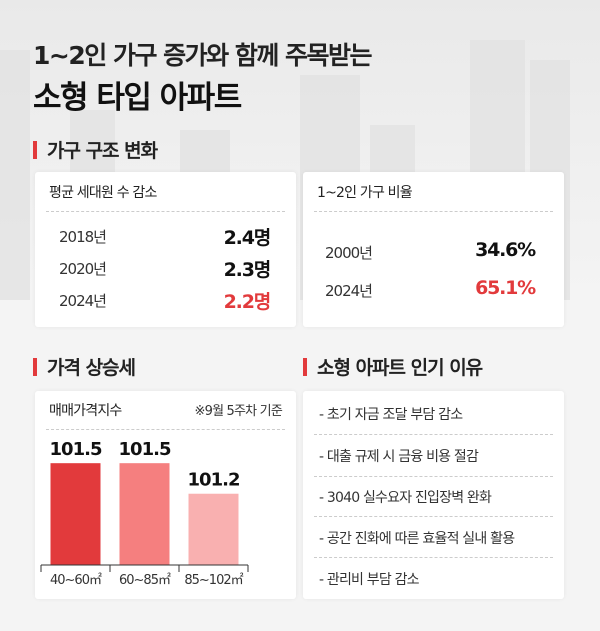  I want to click on household-ratio-card: 1~2인 가구 비율 2000년 34.6% 2024년 65.1%, so click(433, 249).